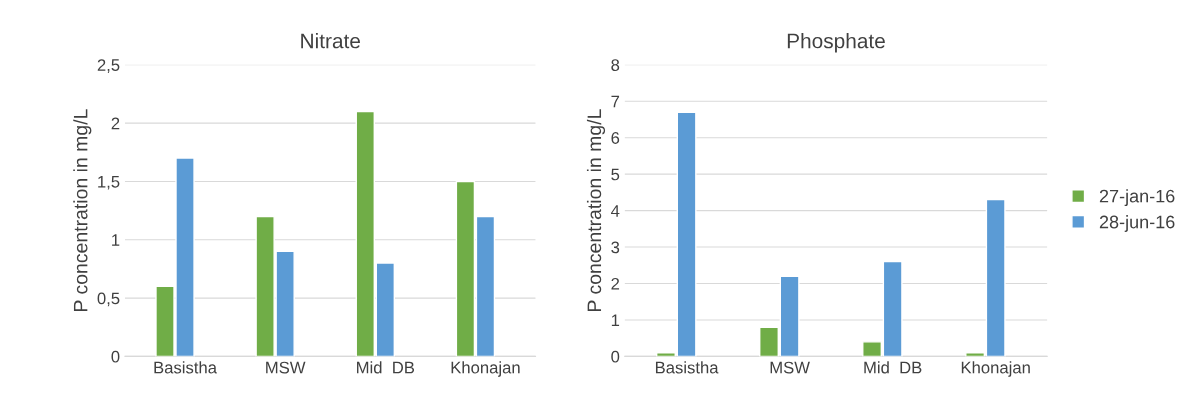 This screenshot has height=405, width=1190. Describe the element at coordinates (1137, 223) in the screenshot. I see `legend-label: 28-jun-16` at that location.